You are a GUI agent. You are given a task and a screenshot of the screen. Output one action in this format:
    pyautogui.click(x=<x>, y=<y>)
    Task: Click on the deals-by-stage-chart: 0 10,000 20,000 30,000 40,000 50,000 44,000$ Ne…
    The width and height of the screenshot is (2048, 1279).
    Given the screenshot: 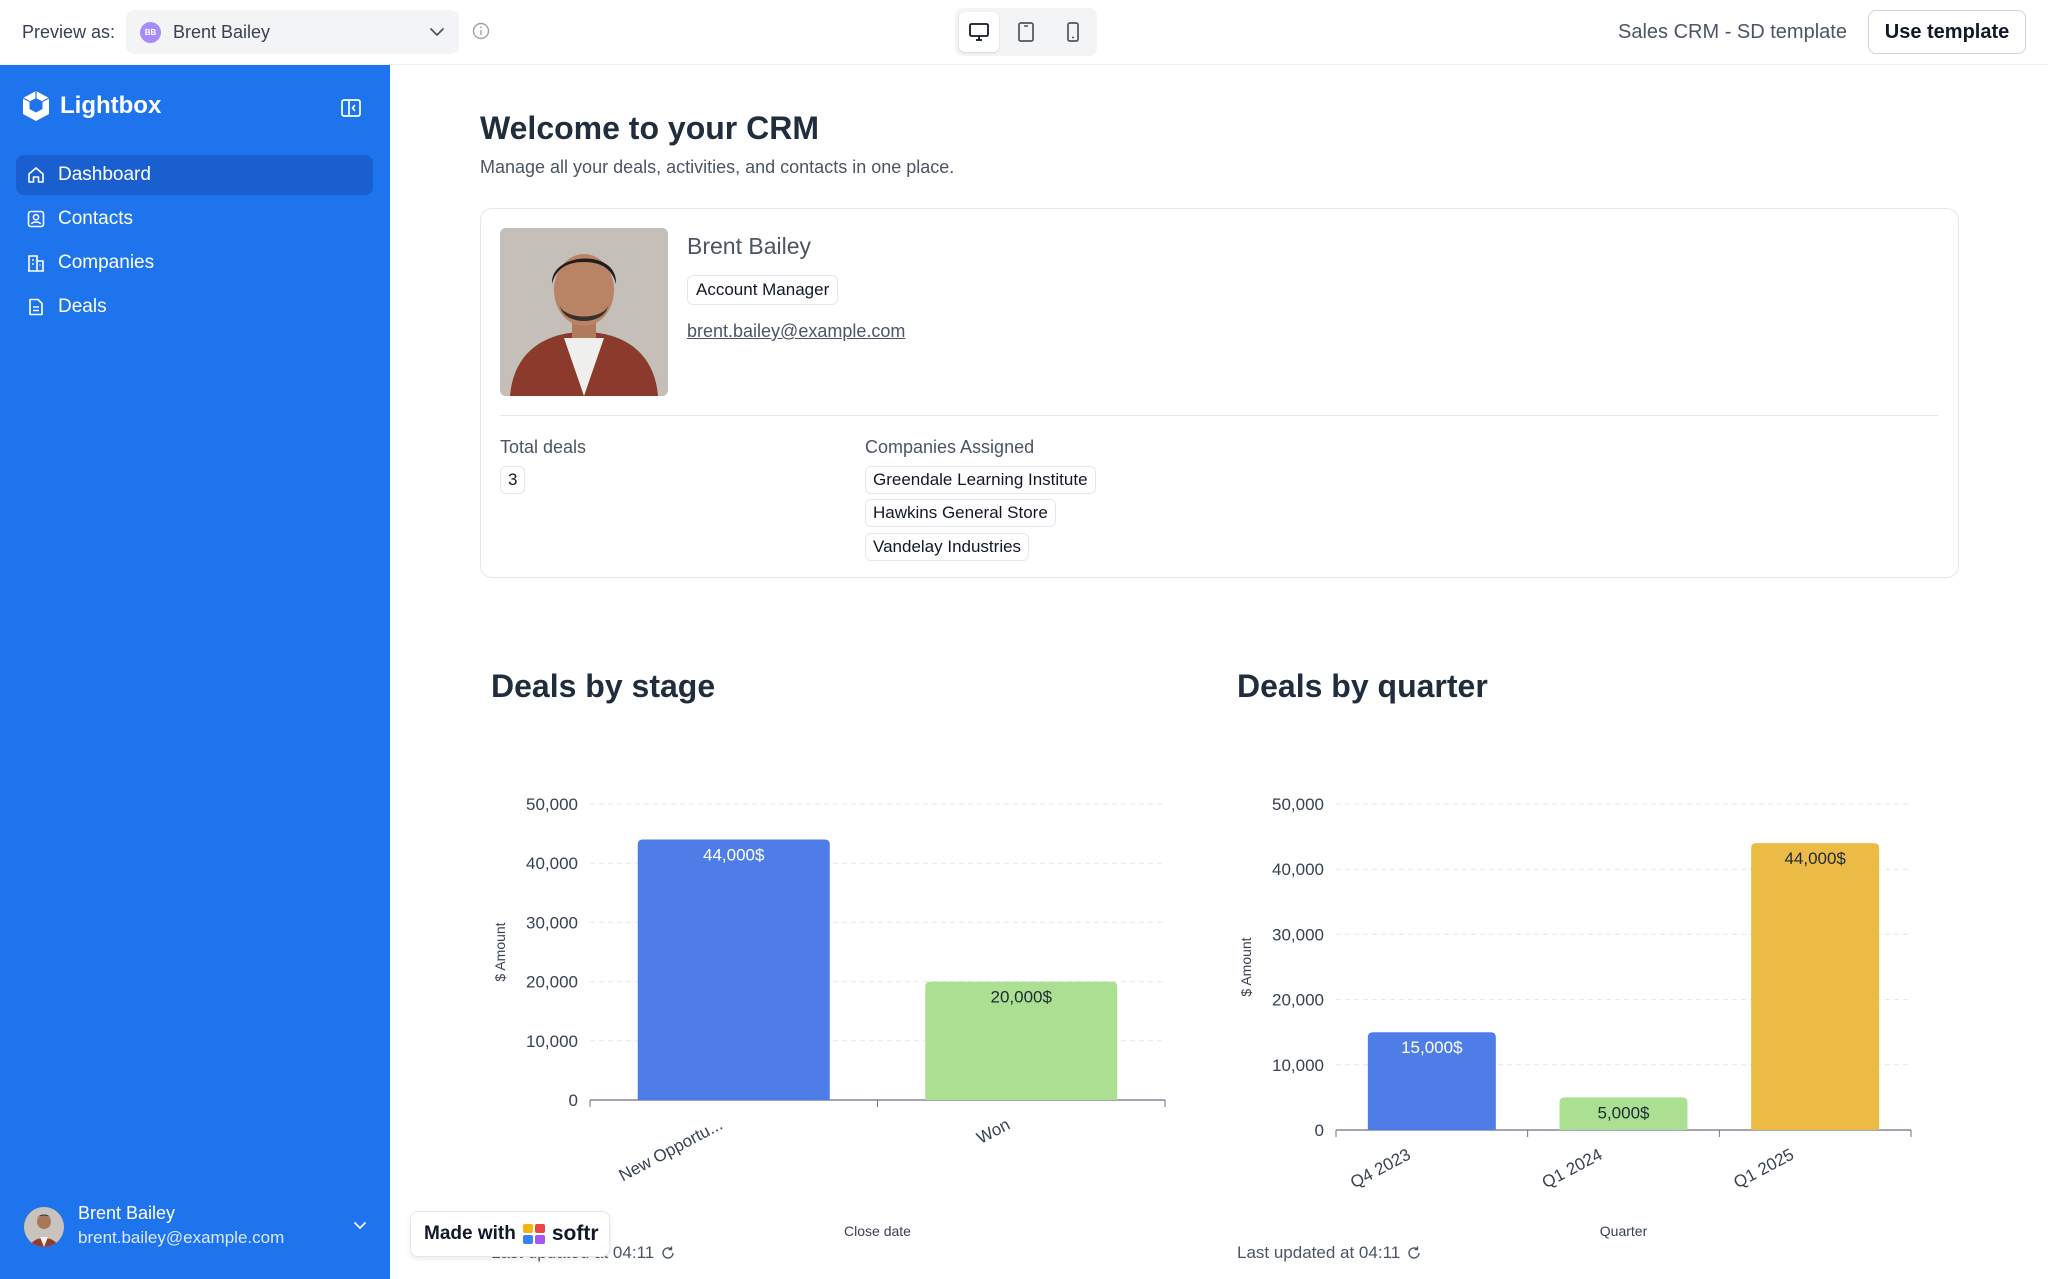 What is the action you would take?
    pyautogui.click(x=829, y=1017)
    